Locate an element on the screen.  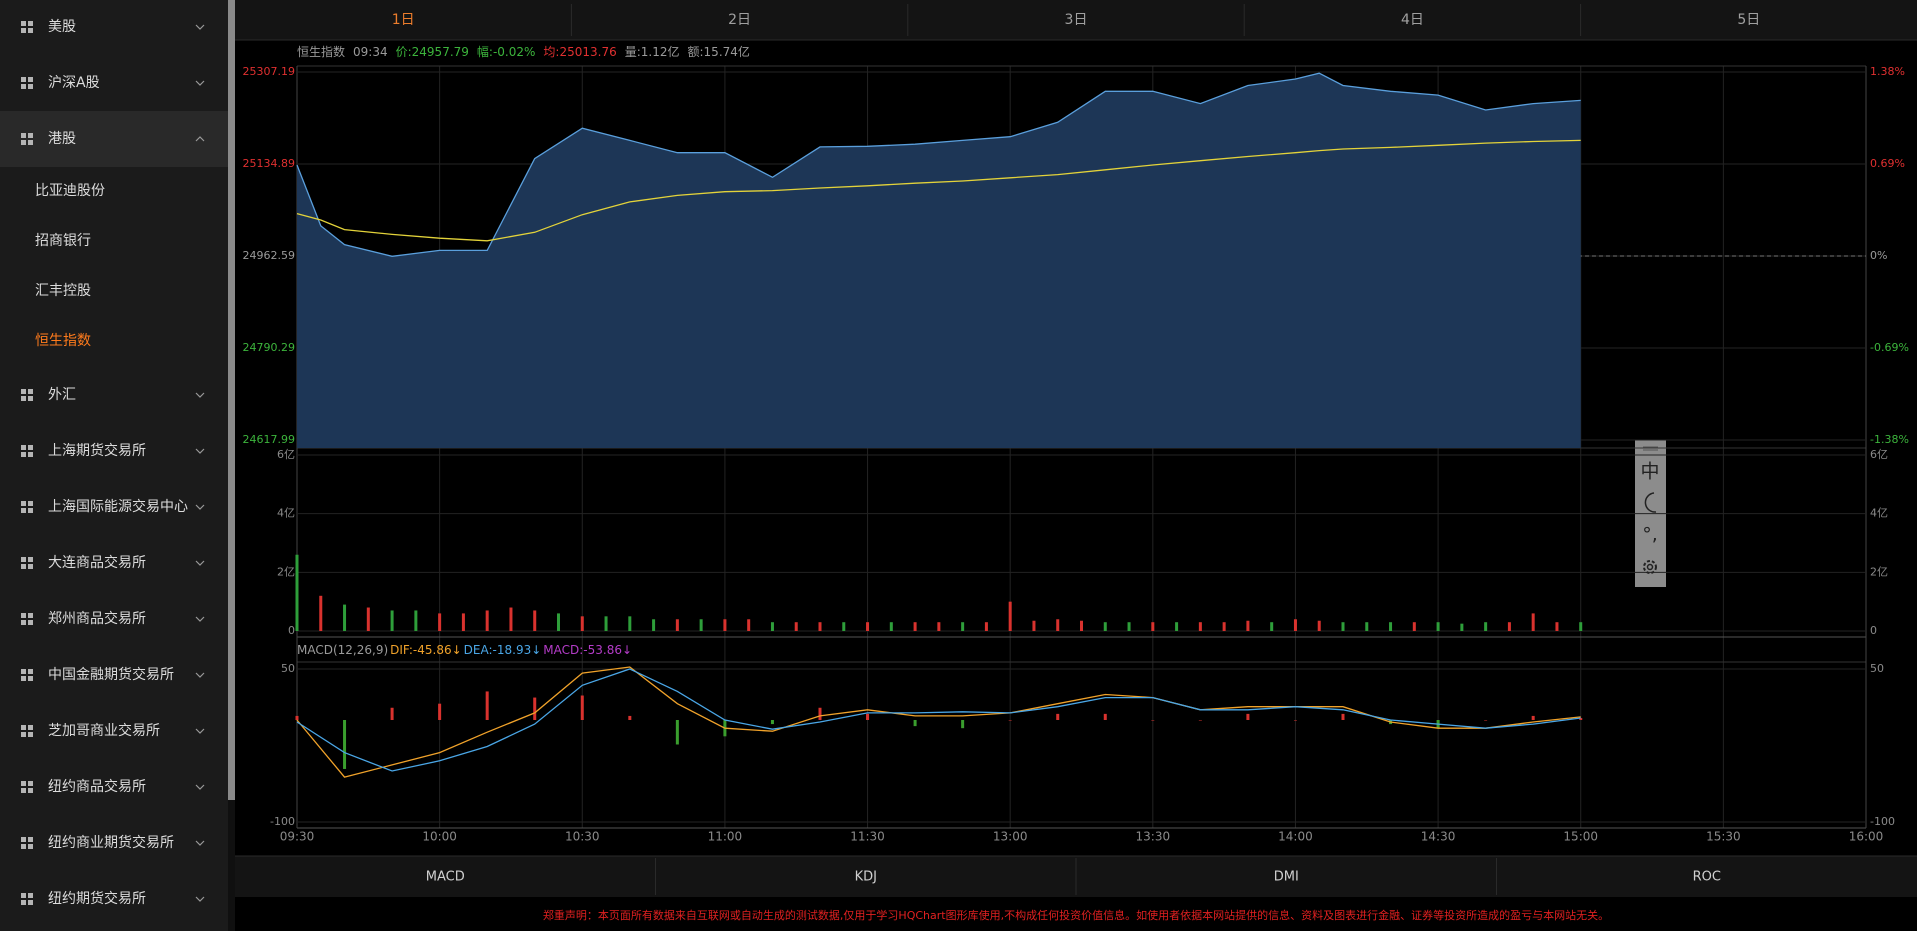
indicator-tab: MACD is located at coordinates (445, 877).